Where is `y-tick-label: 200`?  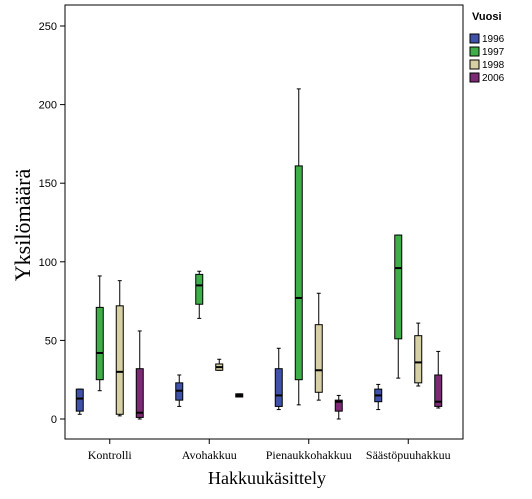
y-tick-label: 200 is located at coordinates (48, 106).